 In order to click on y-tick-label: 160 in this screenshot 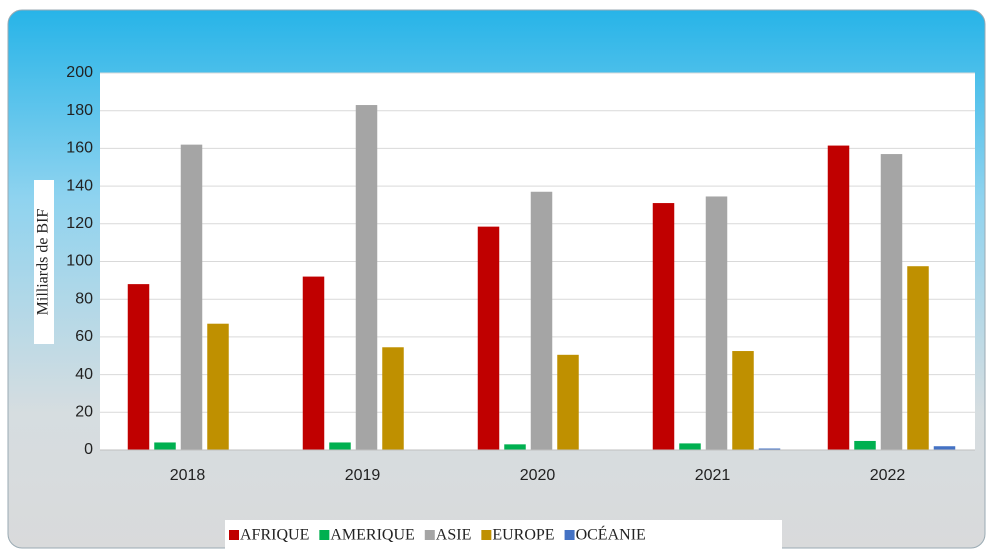, I will do `click(79, 148)`.